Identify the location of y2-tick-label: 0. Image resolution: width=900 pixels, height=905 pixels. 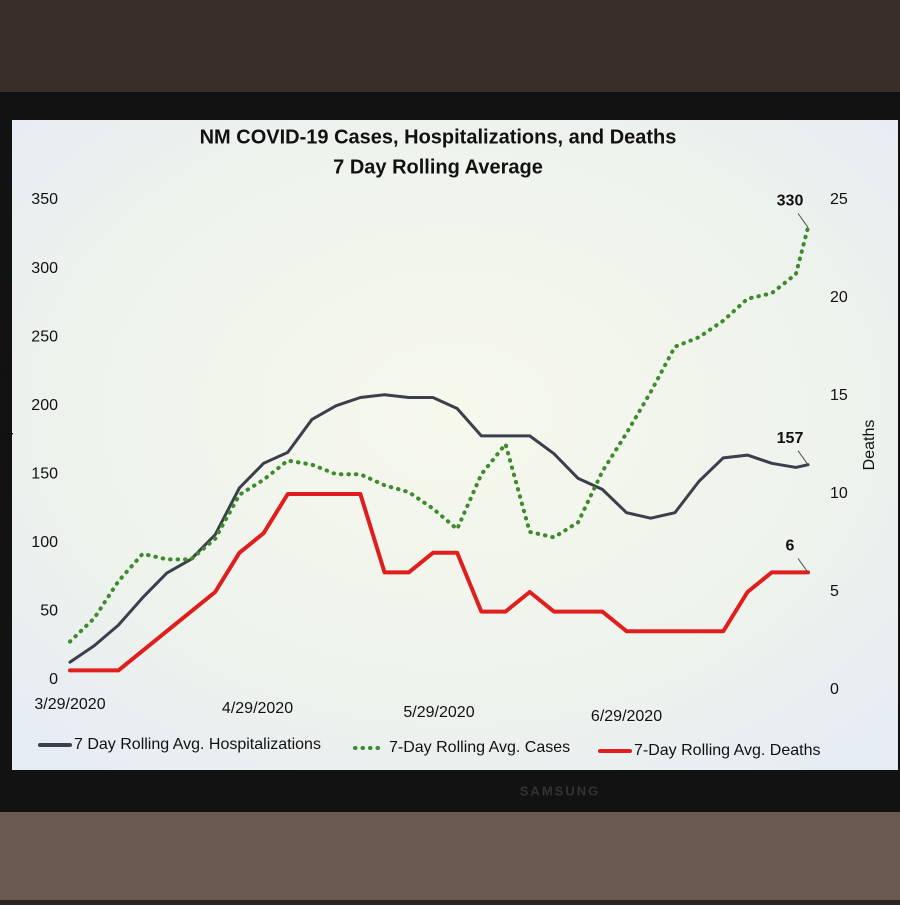
(834, 689).